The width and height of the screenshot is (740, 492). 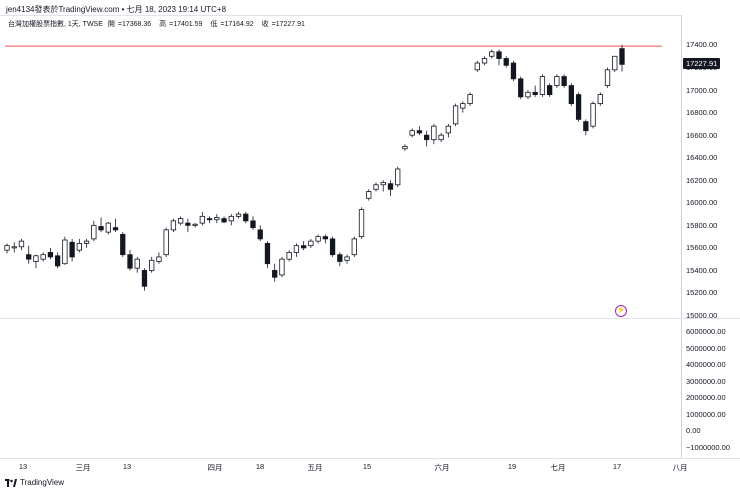 What do you see at coordinates (617, 466) in the screenshot?
I see `time-tick-label: 17` at bounding box center [617, 466].